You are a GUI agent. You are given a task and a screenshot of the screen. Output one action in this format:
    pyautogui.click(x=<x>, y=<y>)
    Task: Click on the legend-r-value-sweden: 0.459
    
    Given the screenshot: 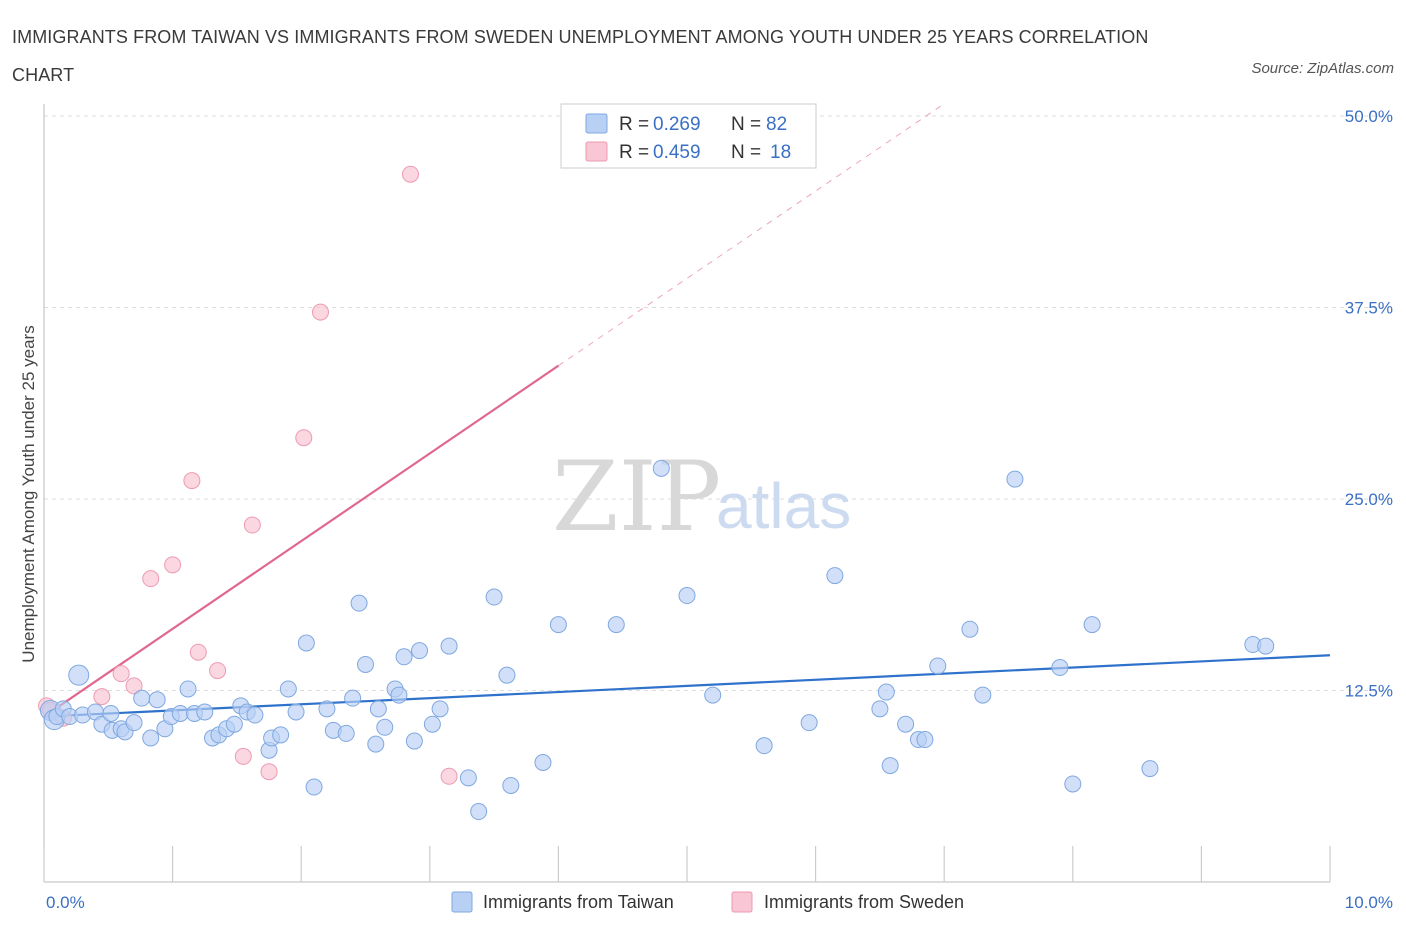 What is the action you would take?
    pyautogui.click(x=677, y=152)
    